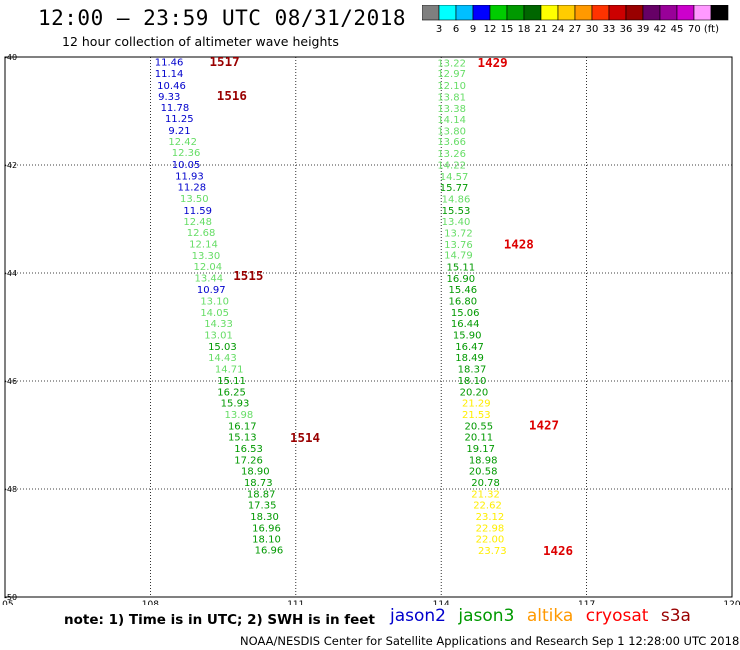 The image size is (740, 650). Describe the element at coordinates (469, 358) in the screenshot. I see `wave-height-value: 18.49` at that location.